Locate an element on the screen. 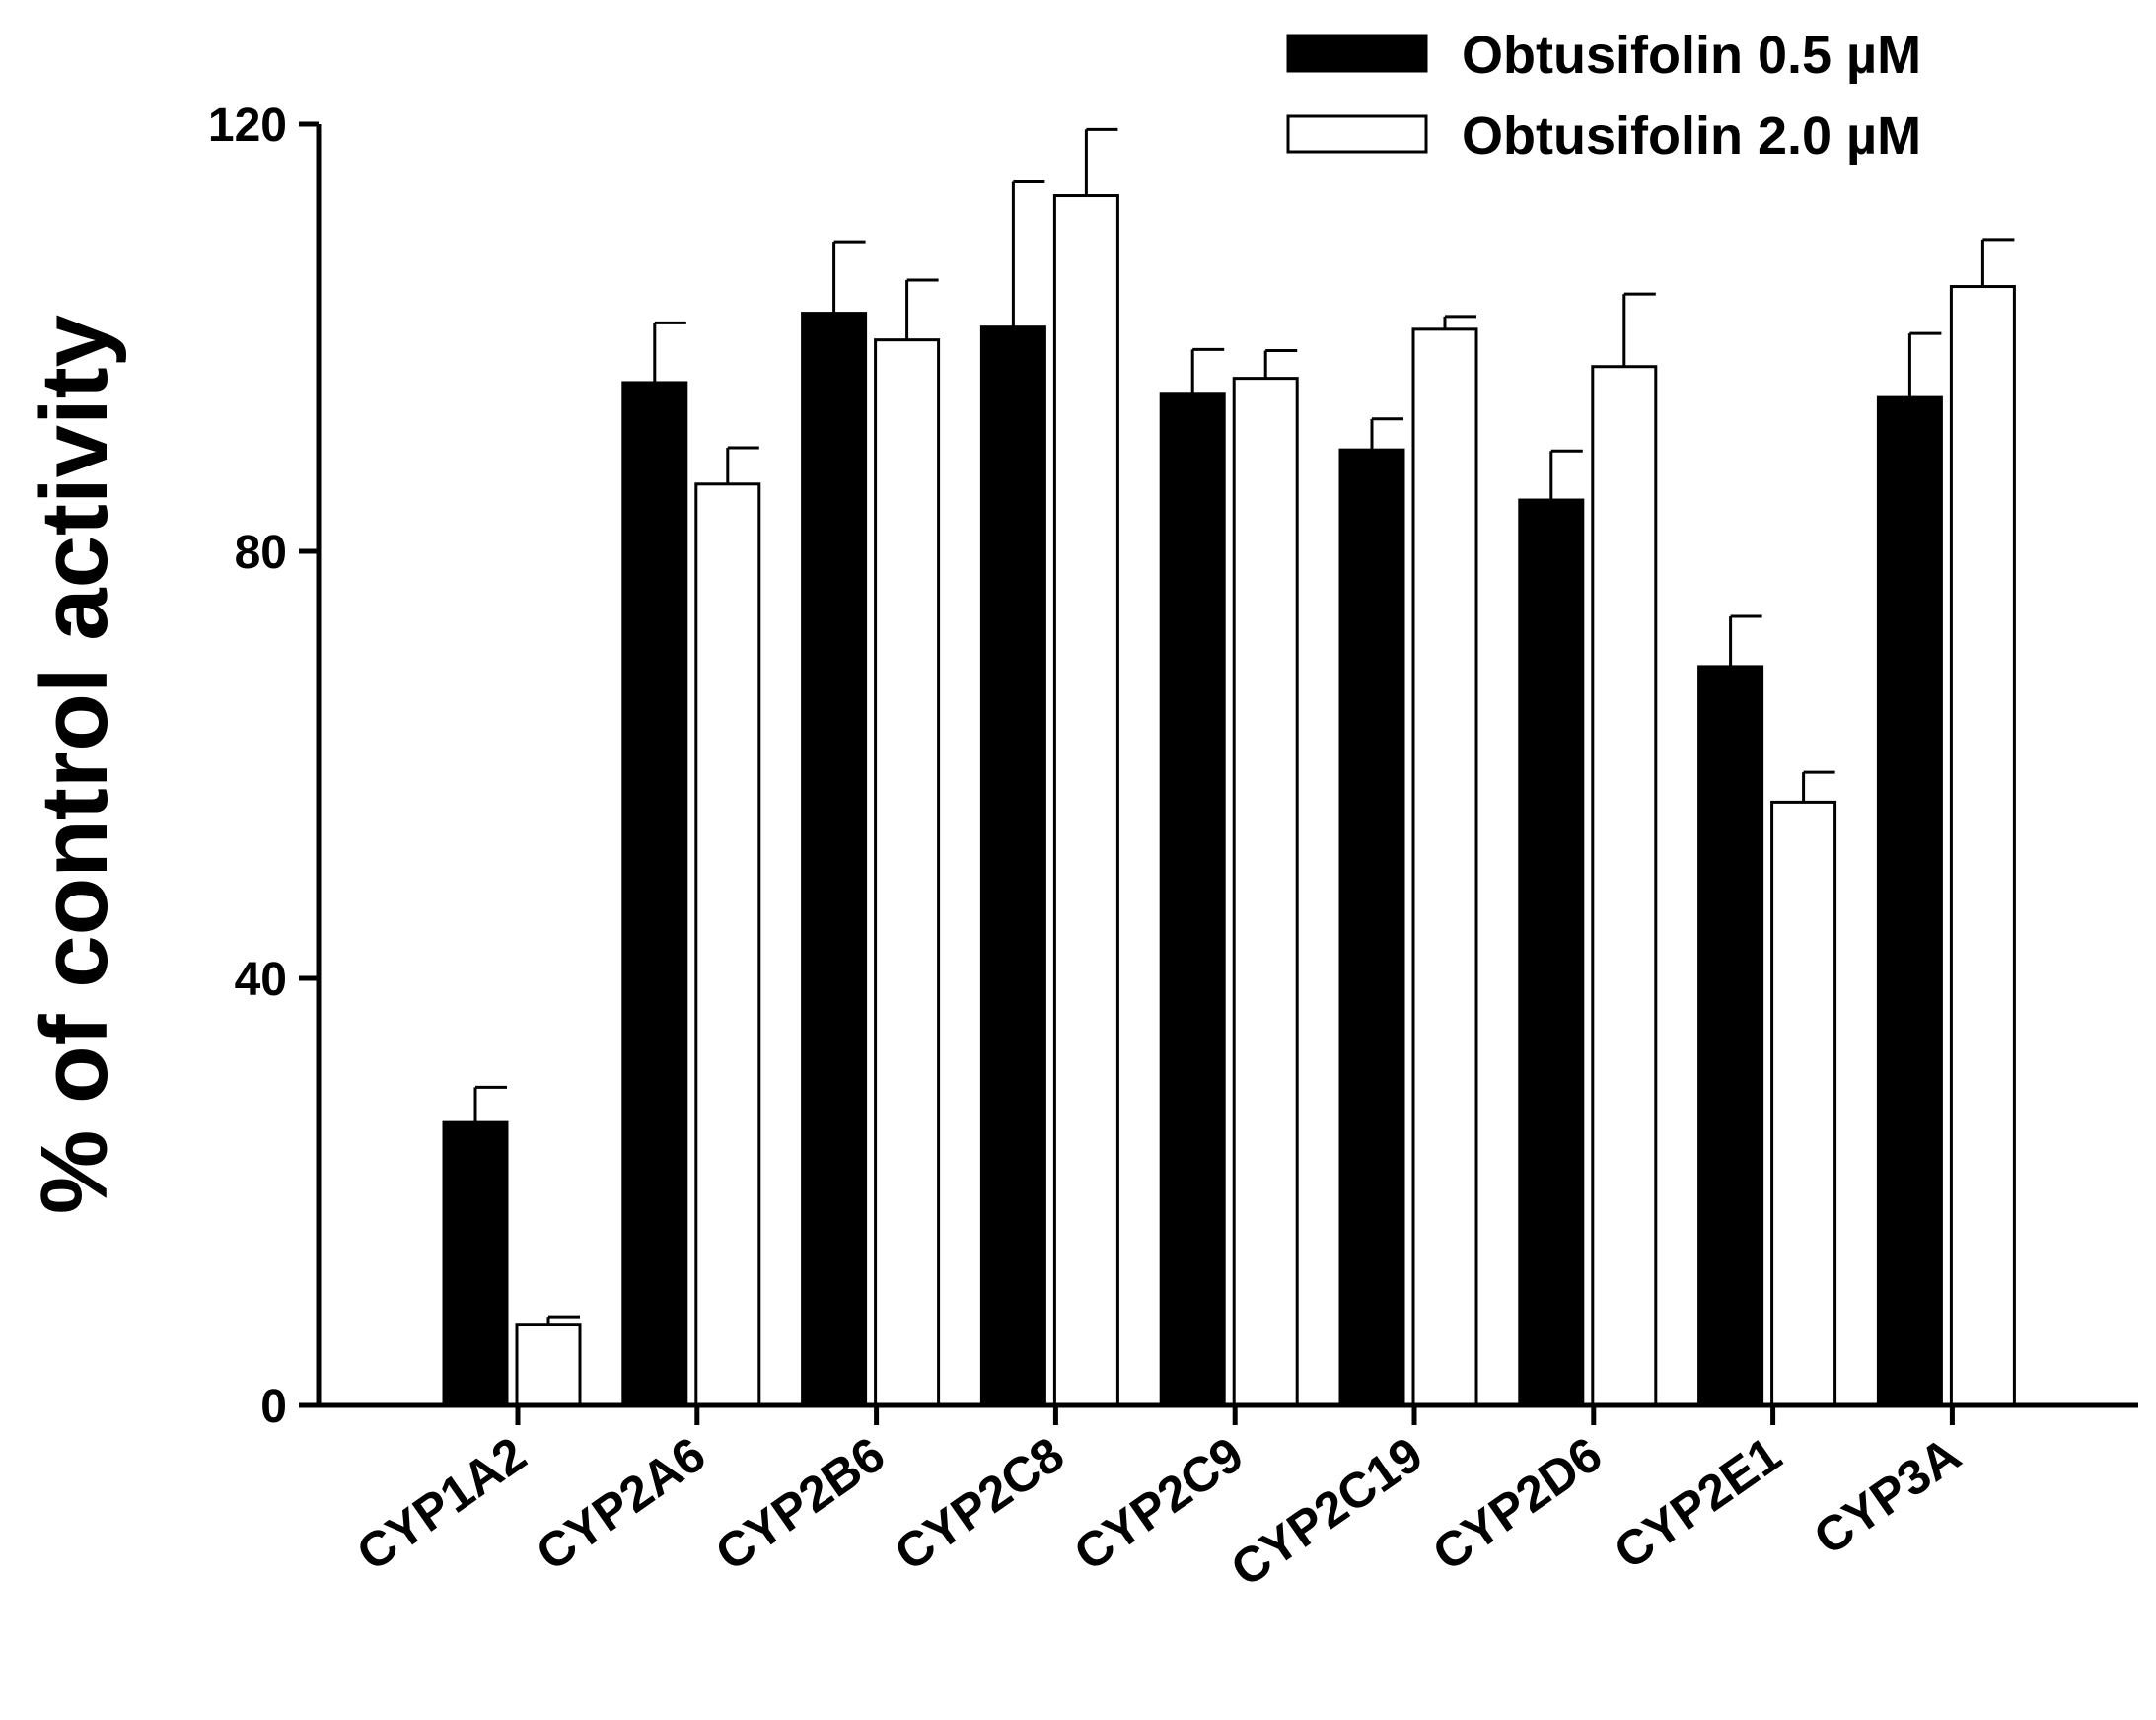 The image size is (2156, 1720). y-tick-label: 40 is located at coordinates (261, 980).